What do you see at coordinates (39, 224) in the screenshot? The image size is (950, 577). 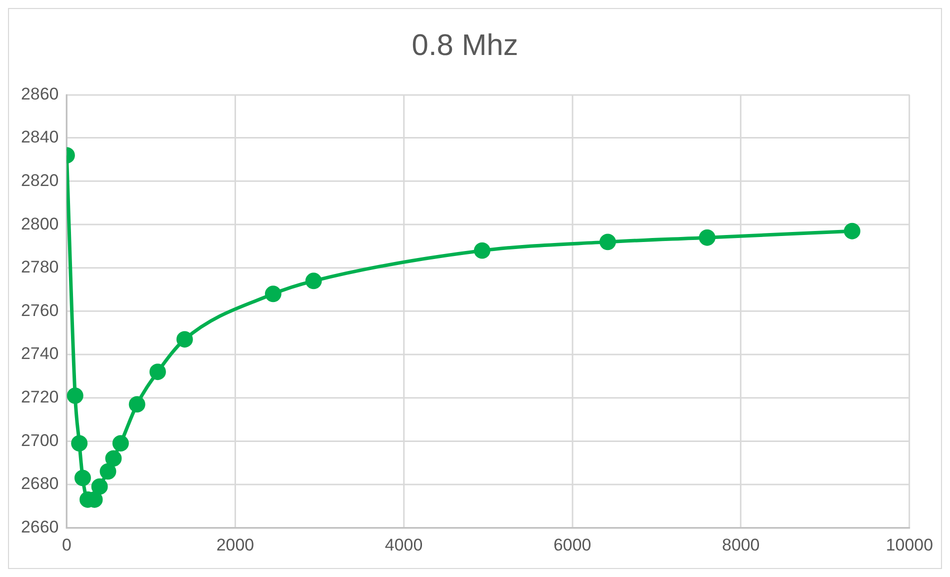 I see `y-tick-label: 2800` at bounding box center [39, 224].